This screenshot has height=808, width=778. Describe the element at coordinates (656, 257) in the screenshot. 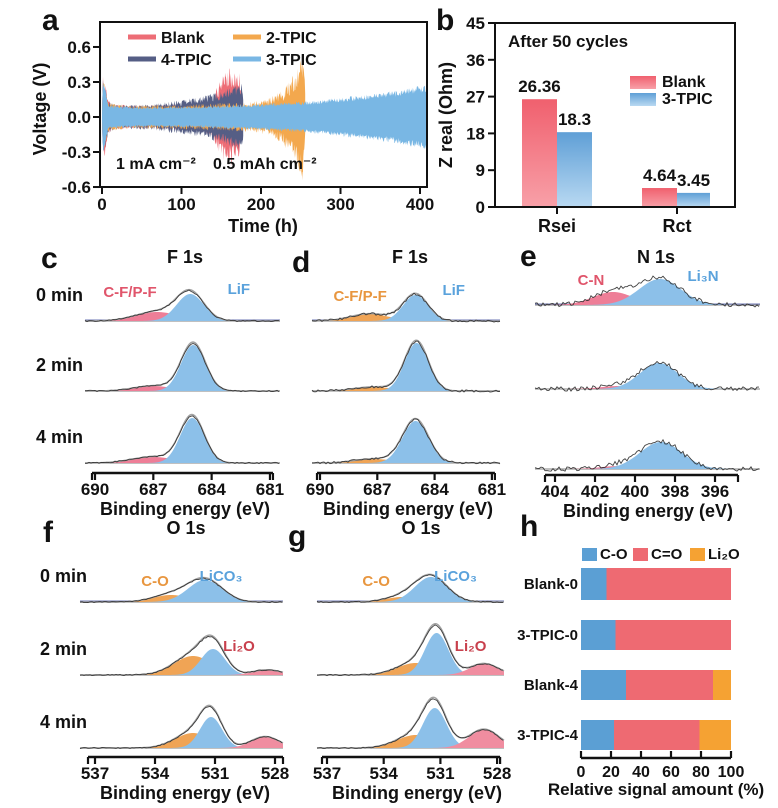

I see `panel-title: N 1s` at that location.